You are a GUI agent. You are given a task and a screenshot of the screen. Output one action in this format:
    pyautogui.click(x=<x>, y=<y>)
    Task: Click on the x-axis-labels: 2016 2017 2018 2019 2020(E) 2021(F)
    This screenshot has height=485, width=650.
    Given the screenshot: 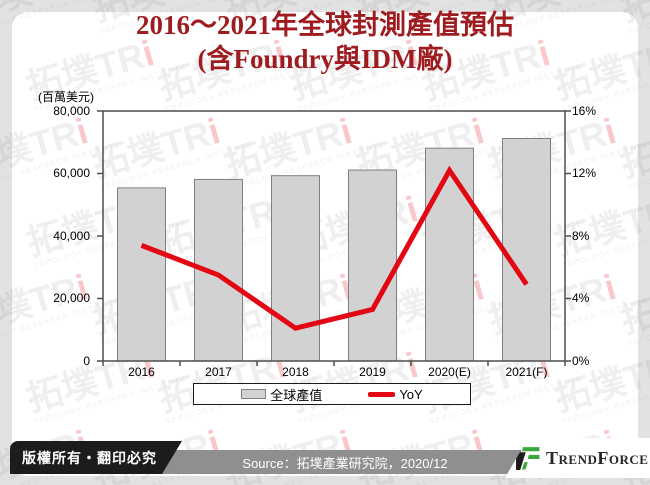 What is the action you would take?
    pyautogui.click(x=334, y=372)
    